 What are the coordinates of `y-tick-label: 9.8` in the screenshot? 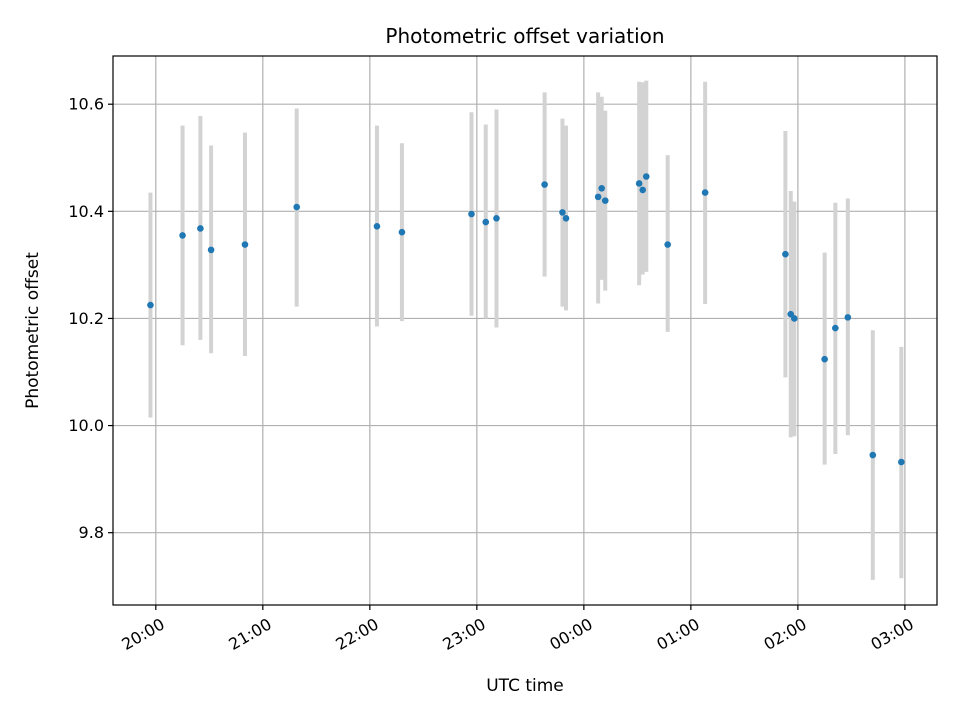 It's located at (91, 532).